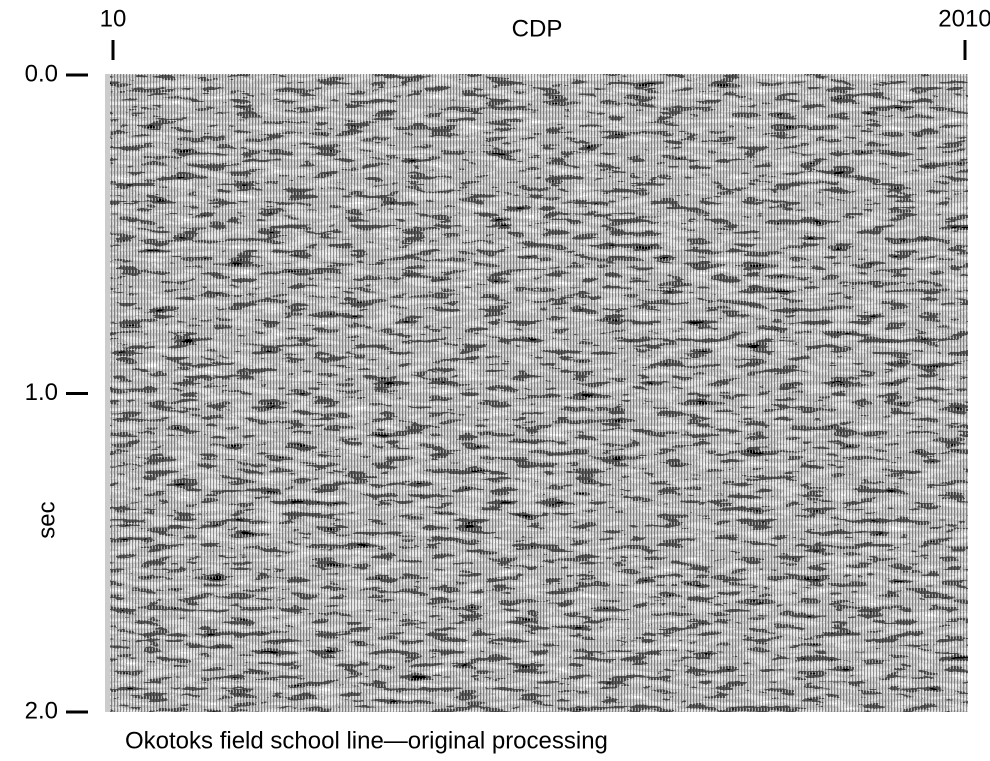 The image size is (990, 761). Describe the element at coordinates (41, 710) in the screenshot. I see `y-tick-label: 2.0` at that location.